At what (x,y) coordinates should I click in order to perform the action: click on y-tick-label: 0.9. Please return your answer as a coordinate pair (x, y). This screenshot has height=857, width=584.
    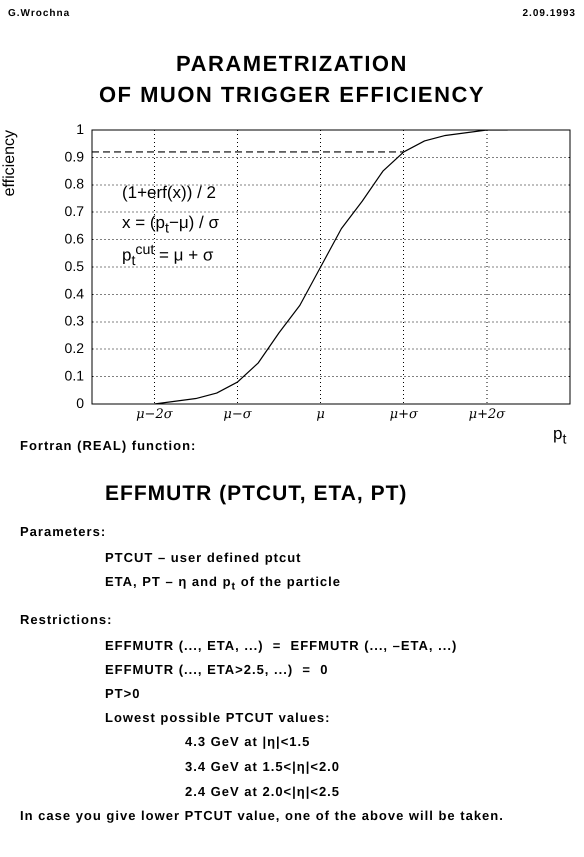
    Looking at the image, I should click on (74, 156).